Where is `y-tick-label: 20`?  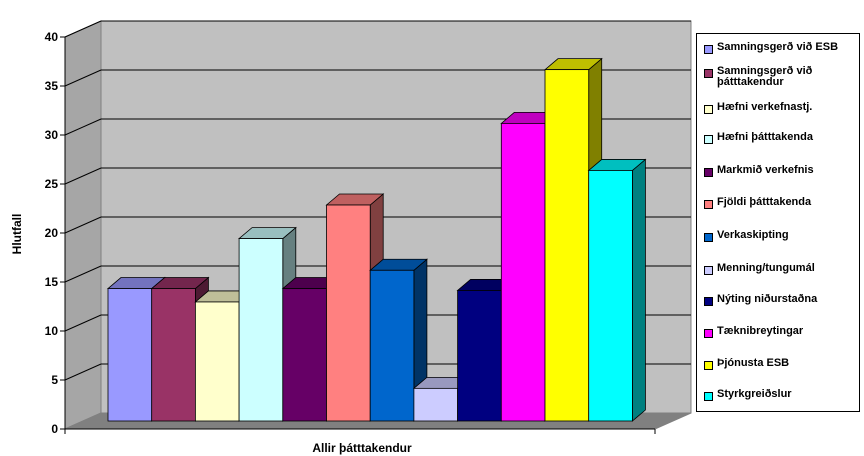
y-tick-label: 20 is located at coordinates (52, 233).